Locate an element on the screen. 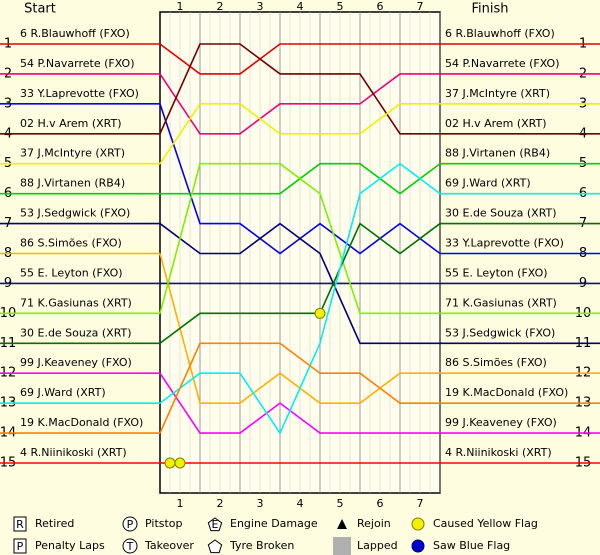 Image resolution: width=600 pixels, height=555 pixels. legend-triangle is located at coordinates (342, 524).